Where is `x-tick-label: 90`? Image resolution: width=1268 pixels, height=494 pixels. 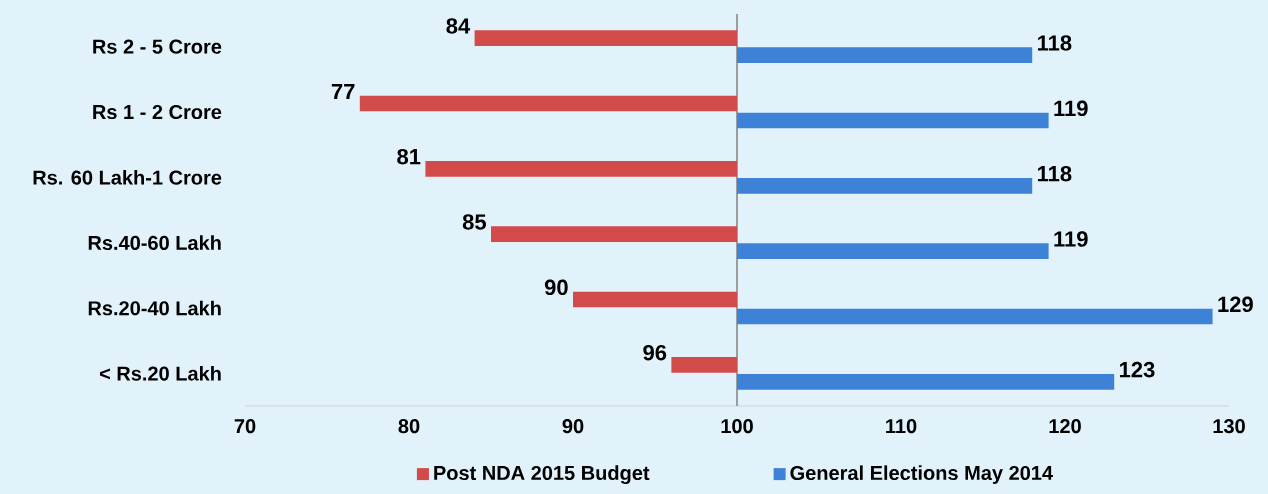 x-tick-label: 90 is located at coordinates (573, 426).